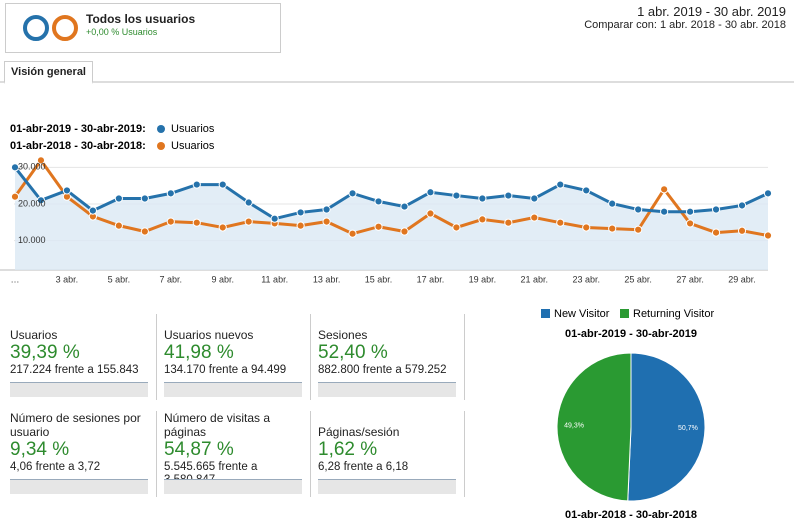  I want to click on segment-circle, so click(36, 28).